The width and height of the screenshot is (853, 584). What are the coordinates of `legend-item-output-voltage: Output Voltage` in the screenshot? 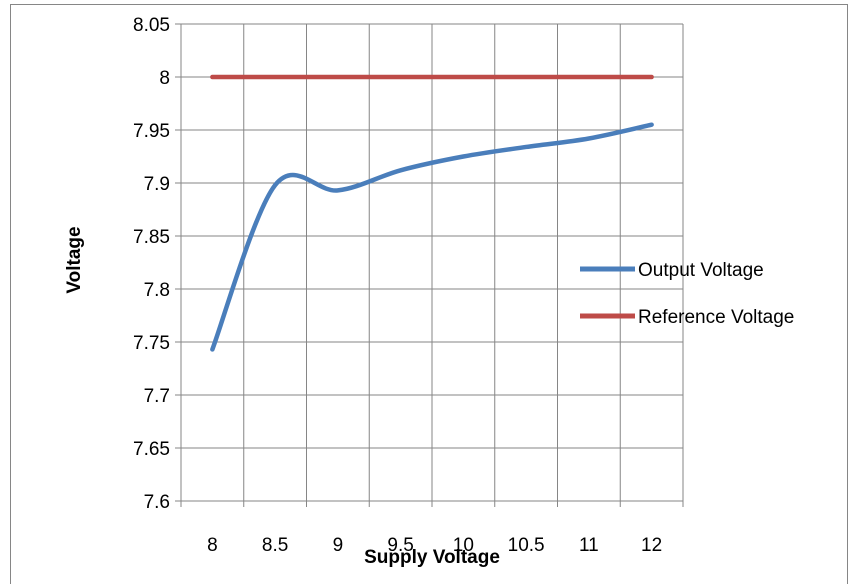 It's located at (672, 270).